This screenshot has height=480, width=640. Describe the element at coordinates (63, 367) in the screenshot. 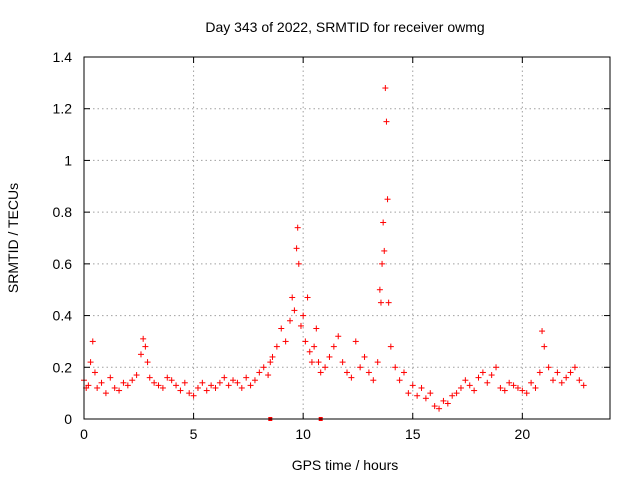

I see `y-tick-label: 0.2` at that location.